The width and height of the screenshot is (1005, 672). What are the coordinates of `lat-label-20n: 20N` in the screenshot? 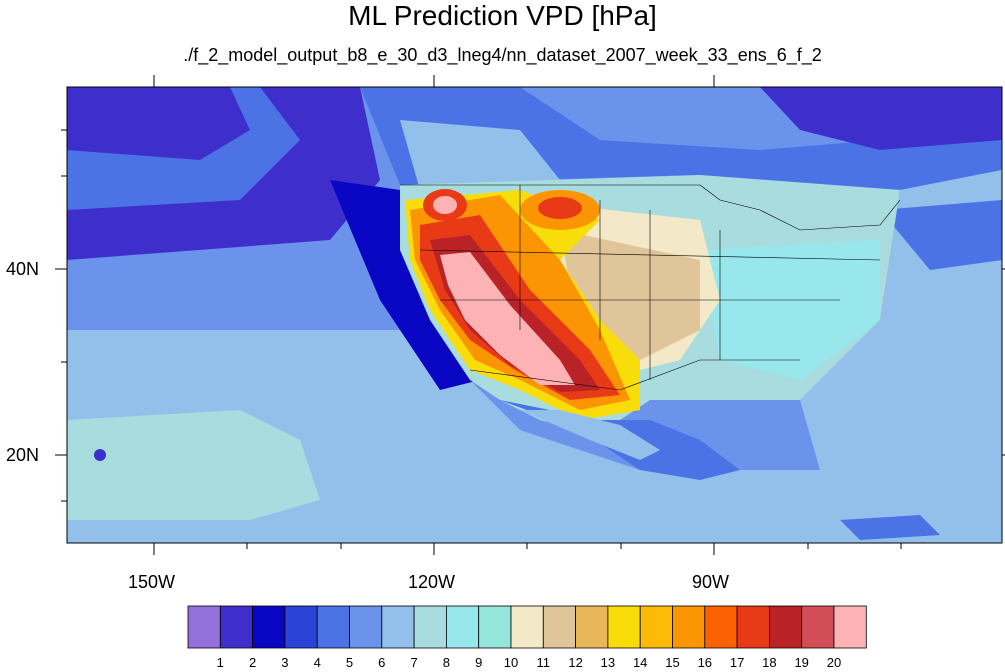 It's located at (23, 455).